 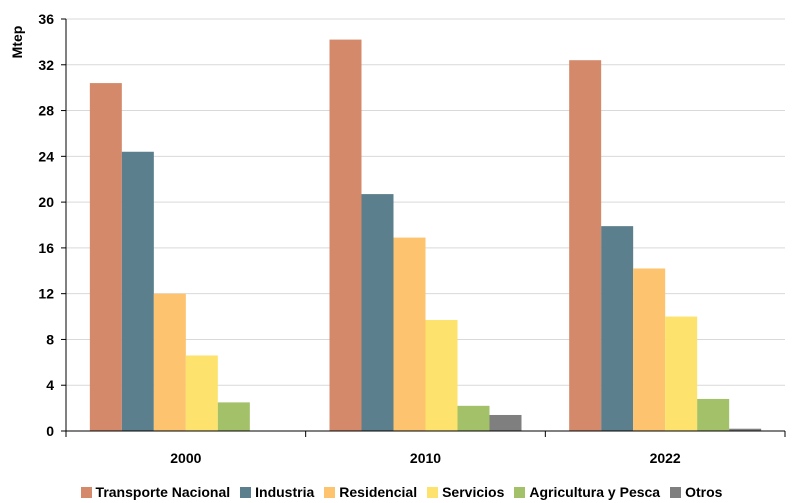 What do you see at coordinates (163, 492) in the screenshot?
I see `legend-label: Transporte Nacional` at bounding box center [163, 492].